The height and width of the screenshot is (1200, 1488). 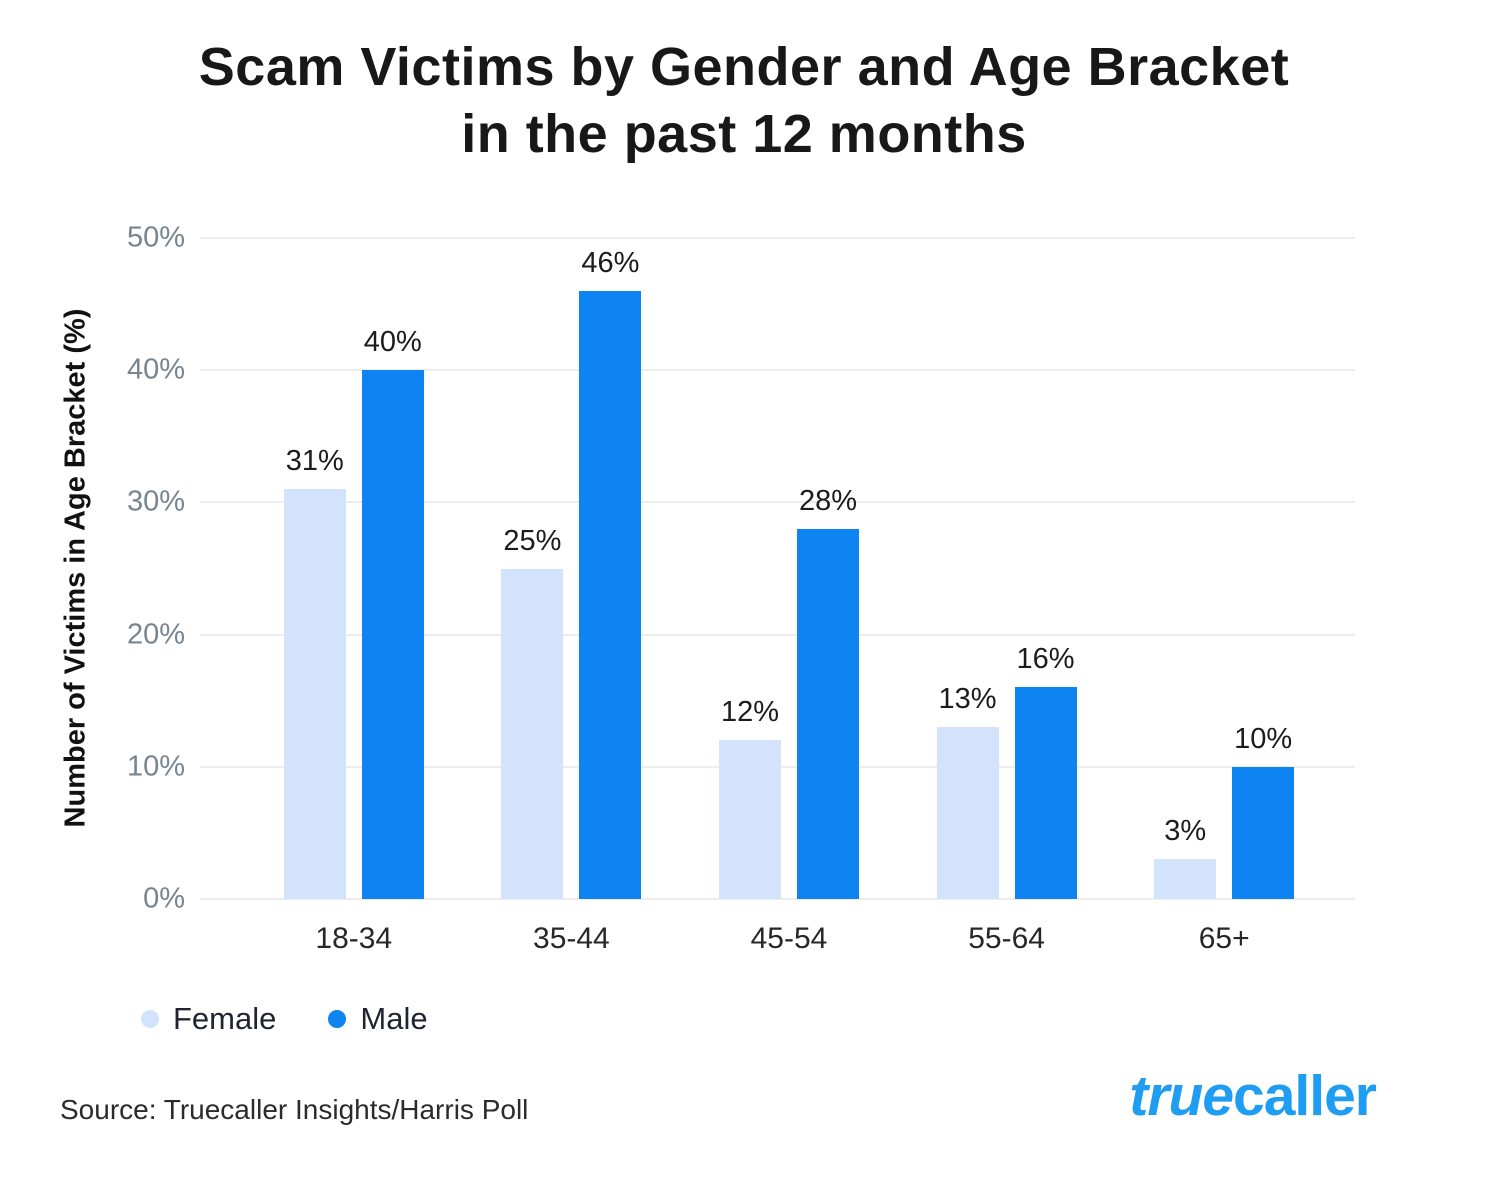 What do you see at coordinates (571, 938) in the screenshot?
I see `x-axis-label-35-44: 35-44` at bounding box center [571, 938].